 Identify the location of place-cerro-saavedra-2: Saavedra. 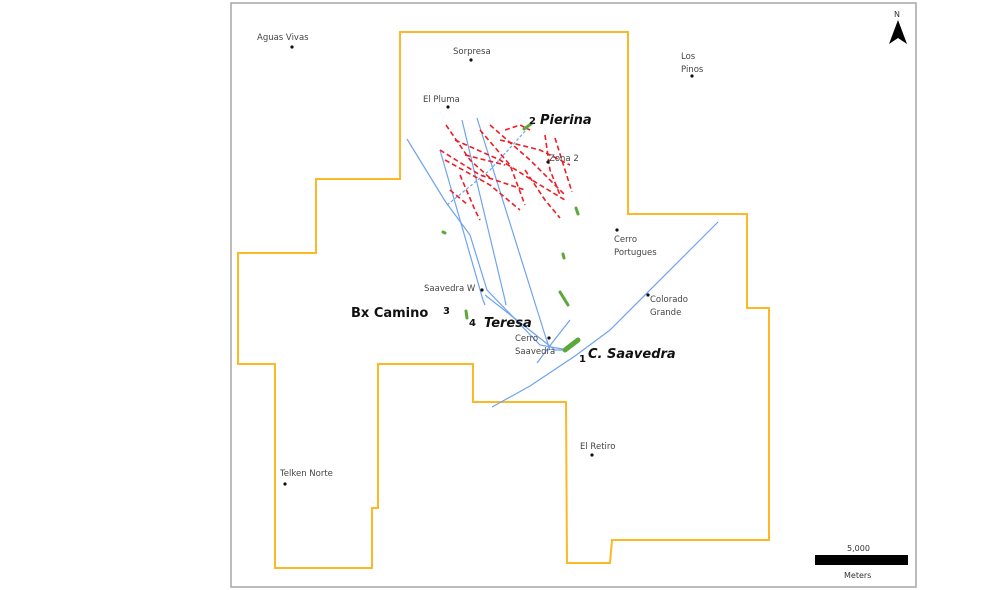
(535, 352).